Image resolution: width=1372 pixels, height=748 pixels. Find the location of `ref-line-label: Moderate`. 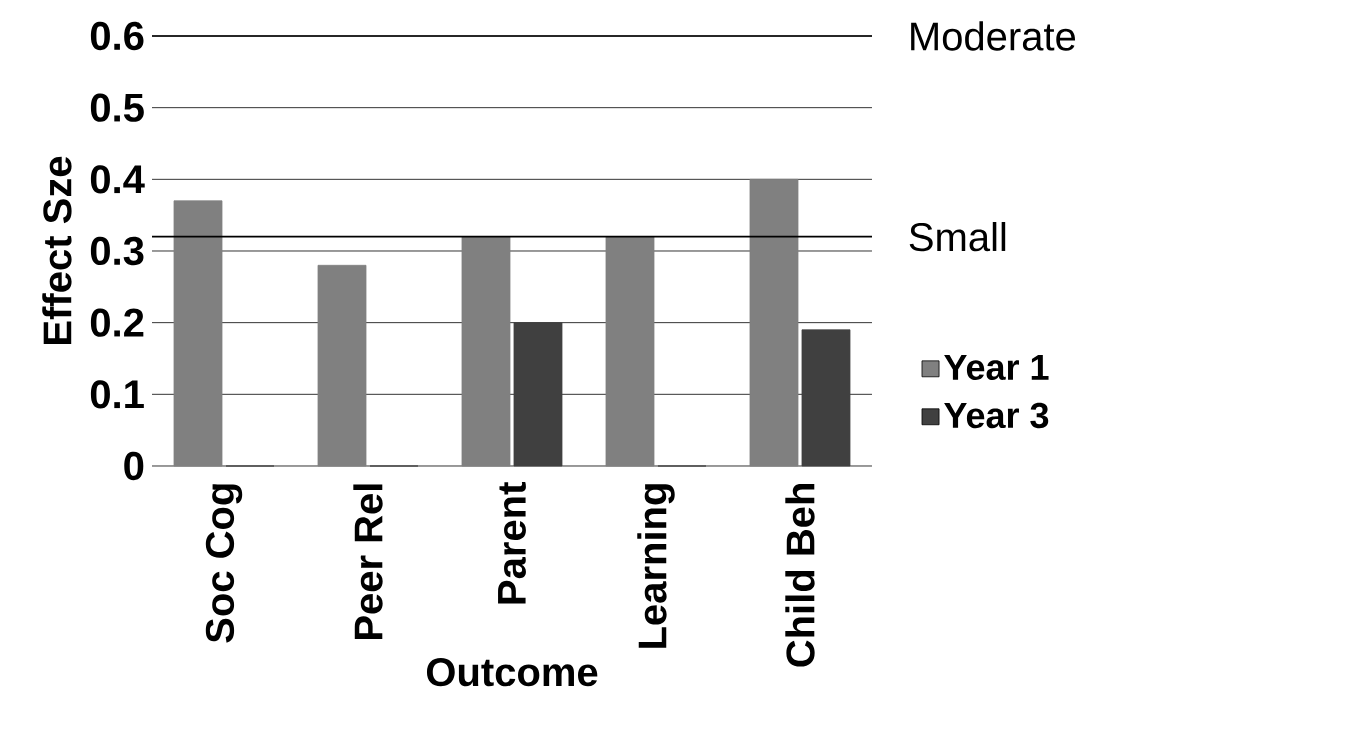

ref-line-label: Moderate is located at coordinates (993, 36).